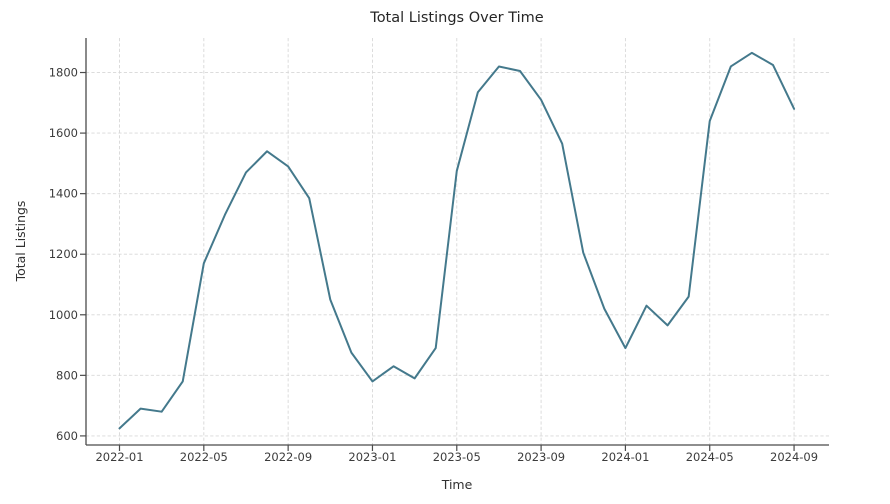 The width and height of the screenshot is (890, 504). Describe the element at coordinates (288, 457) in the screenshot. I see `x-tick-label: 2022-09` at that location.